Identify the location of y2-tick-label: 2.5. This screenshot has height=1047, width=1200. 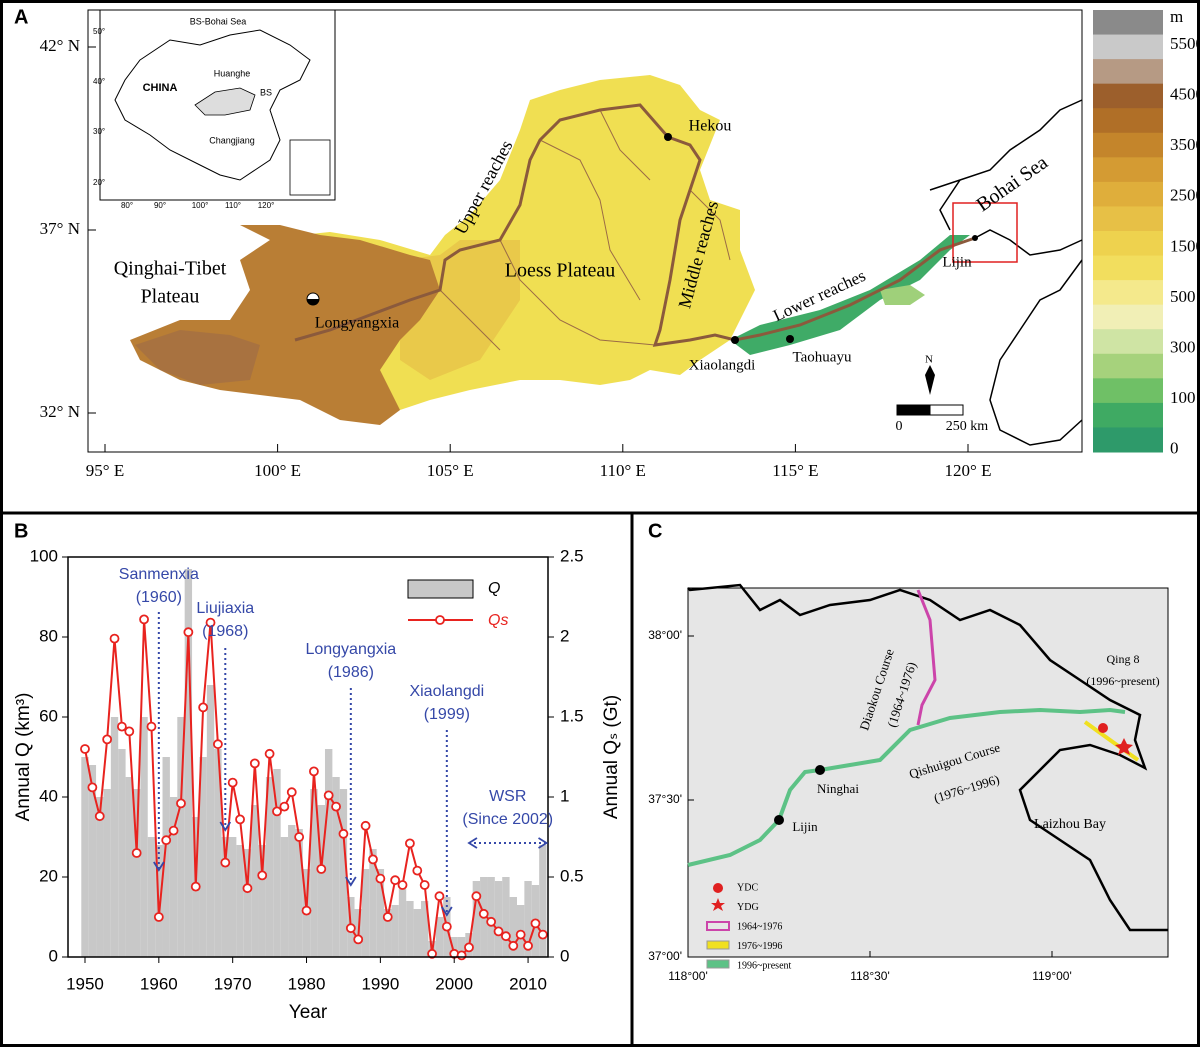
(572, 555).